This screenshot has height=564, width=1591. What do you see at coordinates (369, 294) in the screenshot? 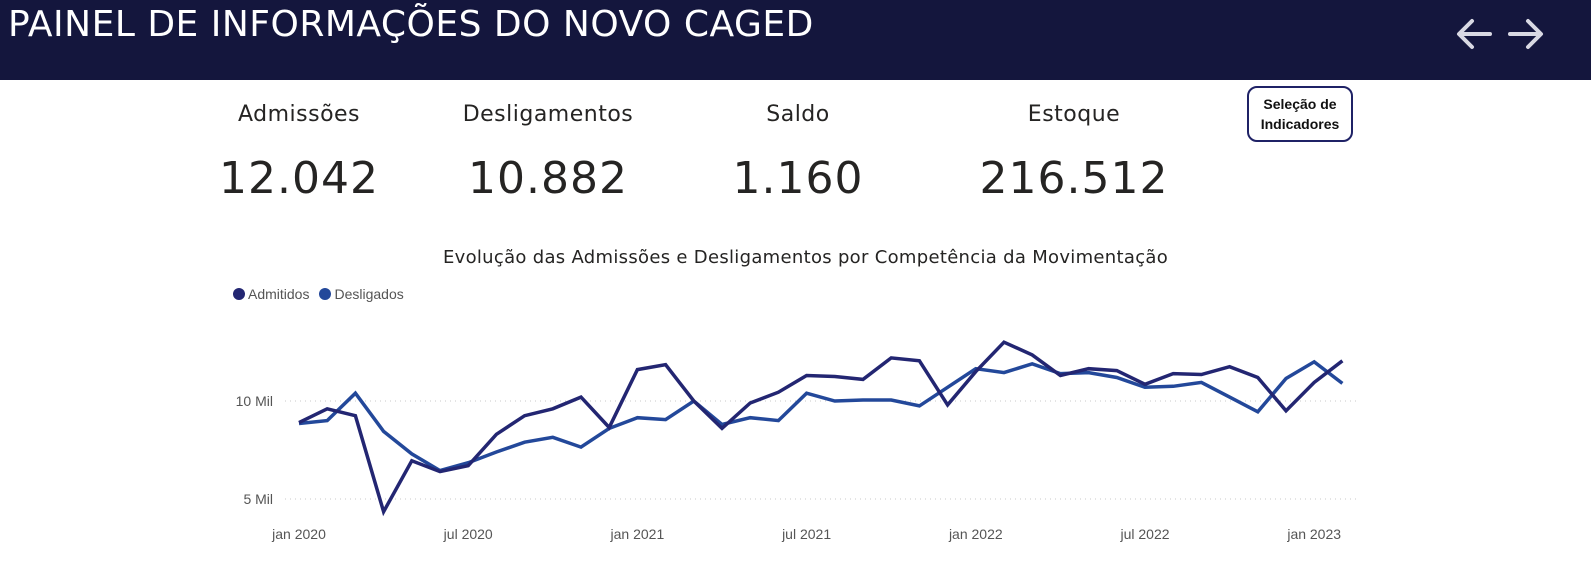
I see `legend-label-desligados: Desligados` at bounding box center [369, 294].